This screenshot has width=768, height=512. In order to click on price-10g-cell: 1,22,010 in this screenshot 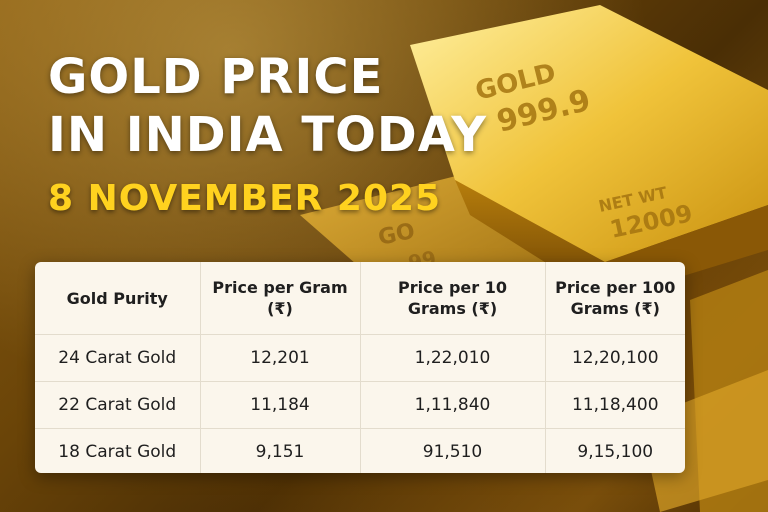, I will do `click(452, 358)`.